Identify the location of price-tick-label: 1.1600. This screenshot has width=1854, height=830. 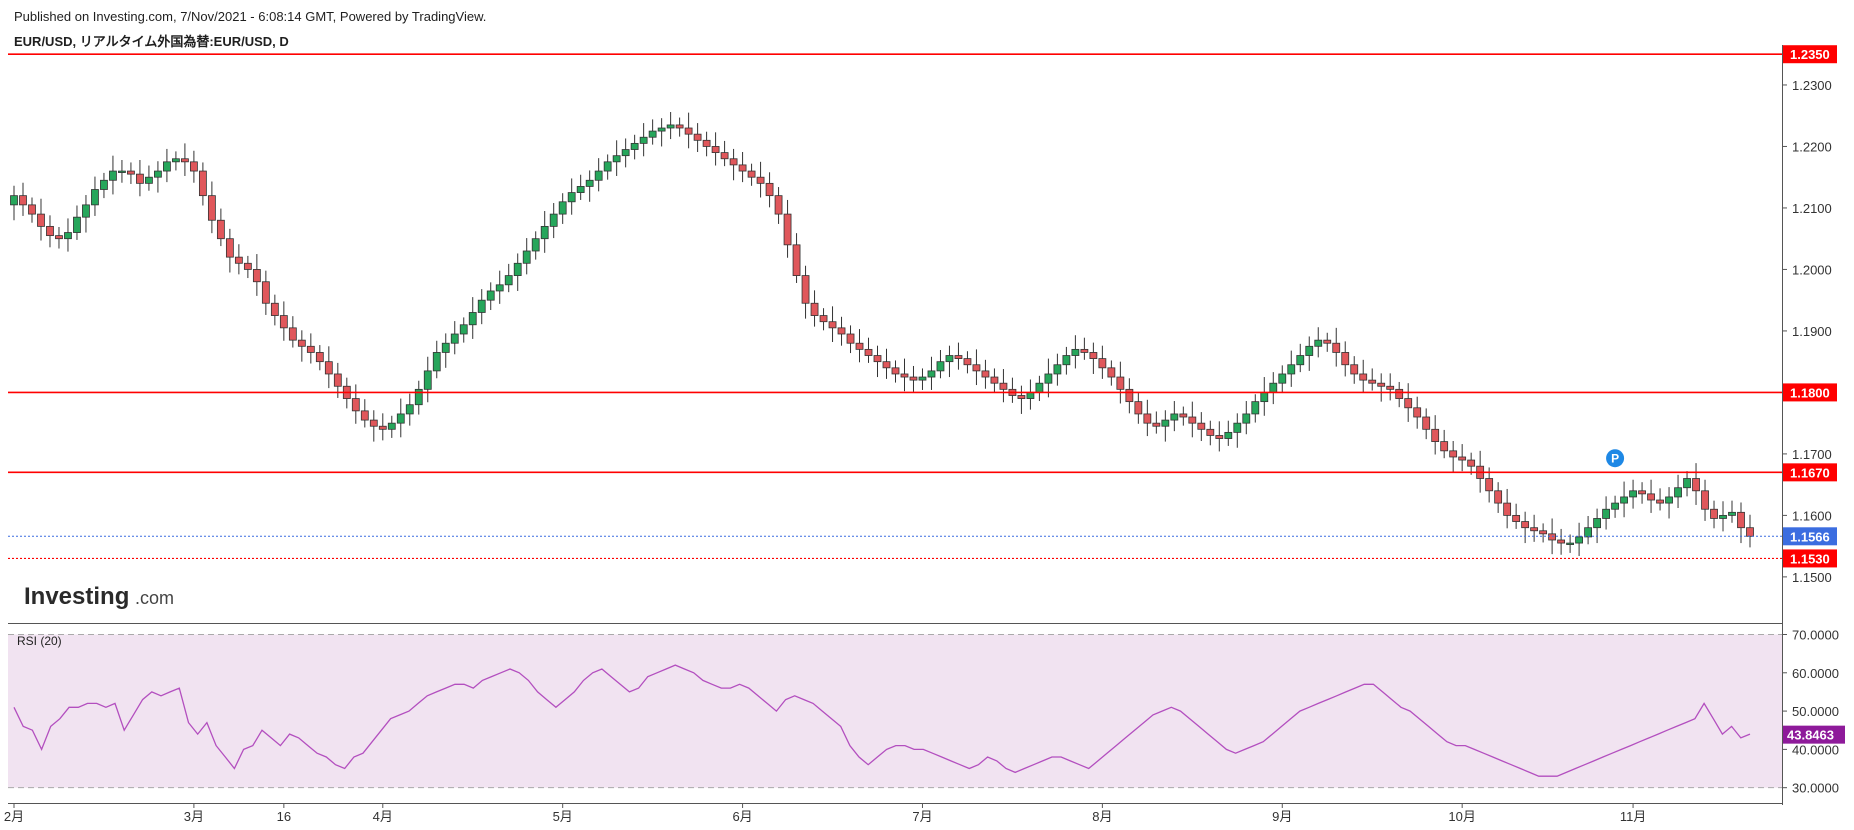
(1812, 515).